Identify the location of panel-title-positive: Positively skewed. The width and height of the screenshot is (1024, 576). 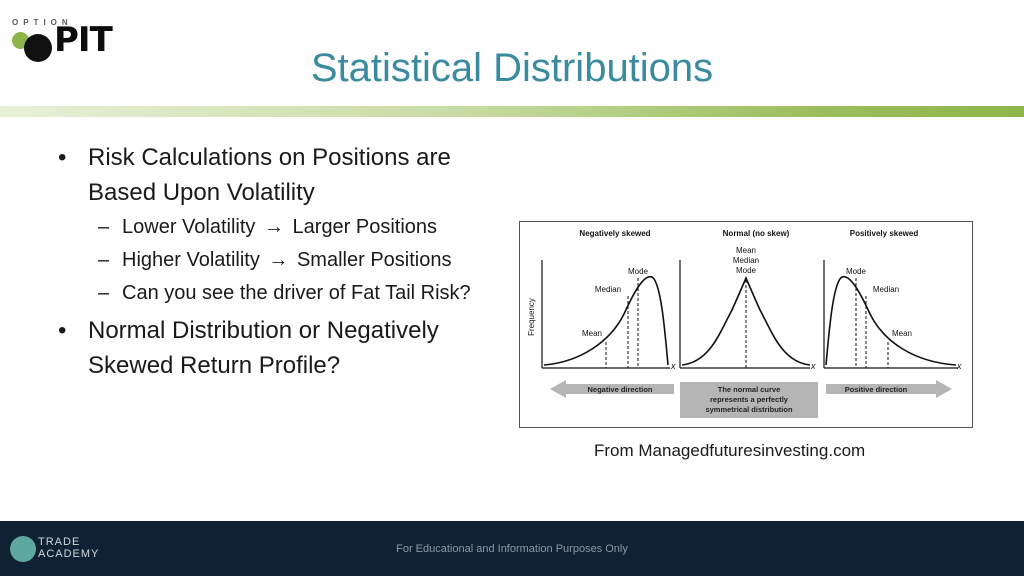
(884, 233).